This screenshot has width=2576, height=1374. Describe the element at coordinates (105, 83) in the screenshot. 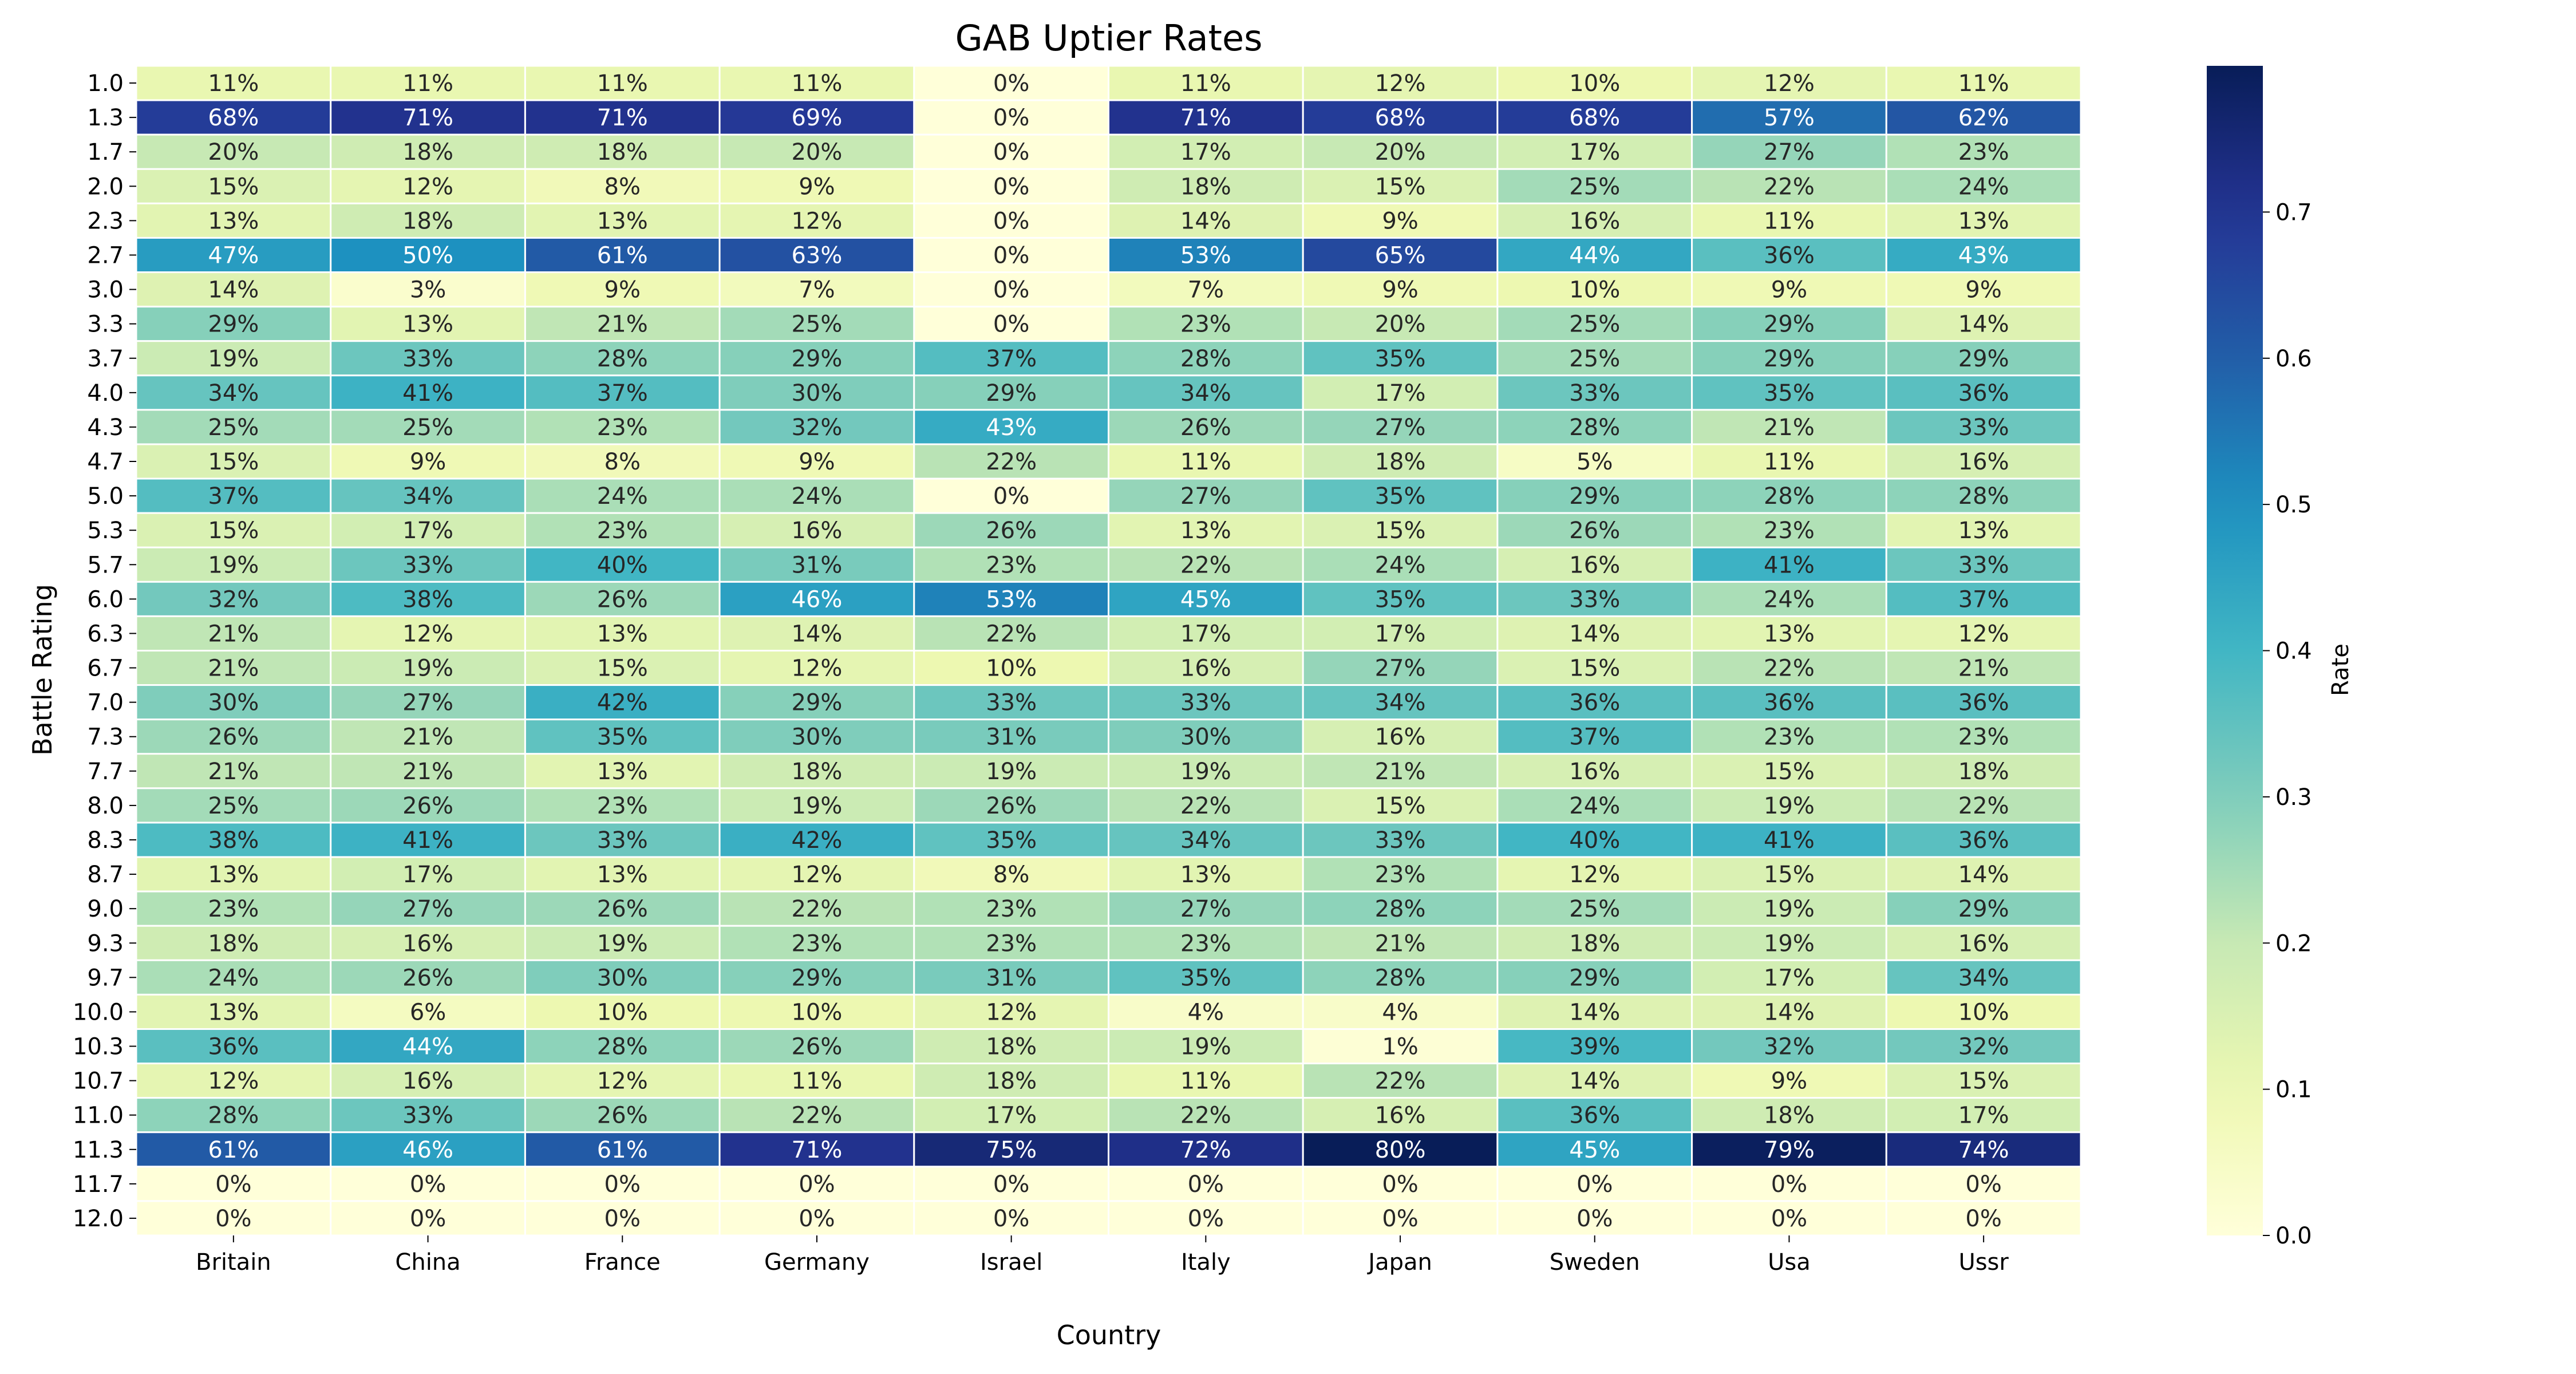

I see `y-tick-label: 1.0` at that location.